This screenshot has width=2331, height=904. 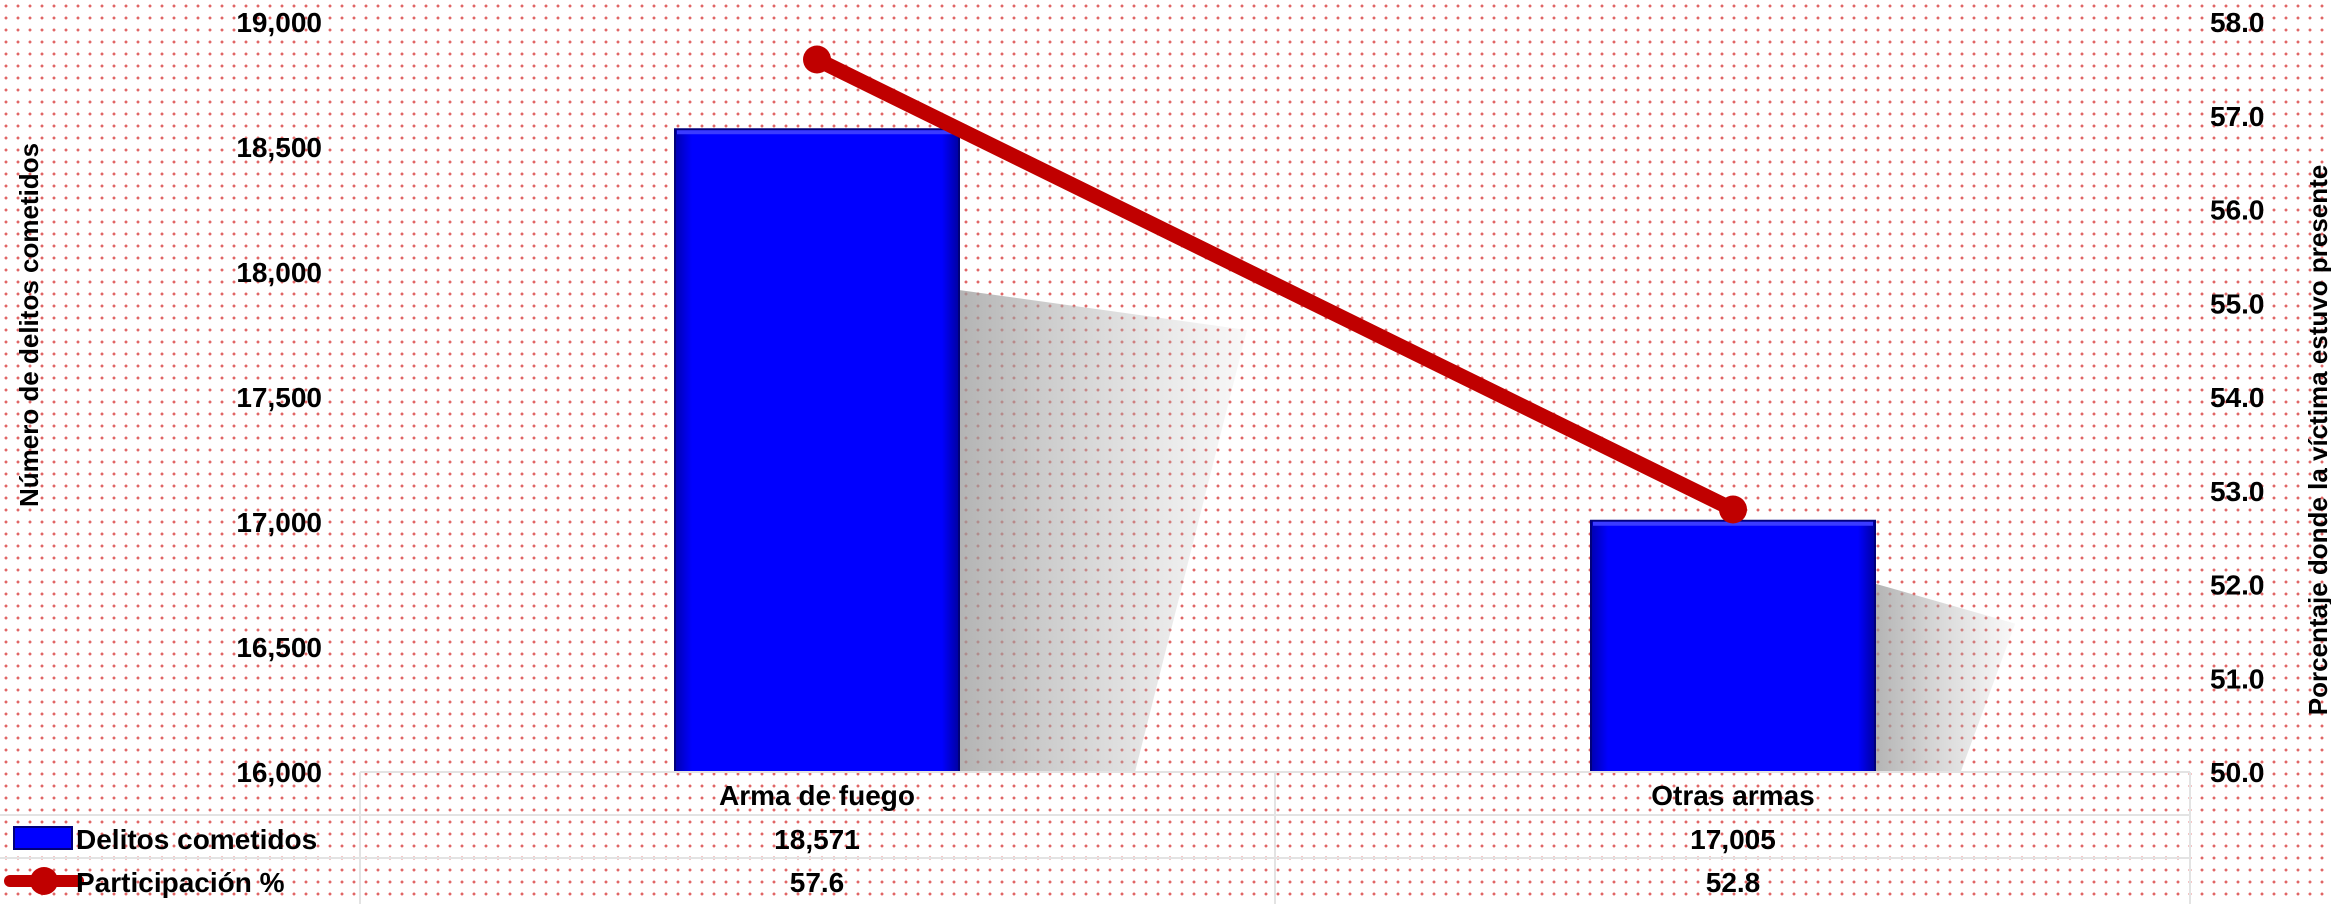 I want to click on y-axis-title: Número de delitos cometidos, so click(x=29, y=325).